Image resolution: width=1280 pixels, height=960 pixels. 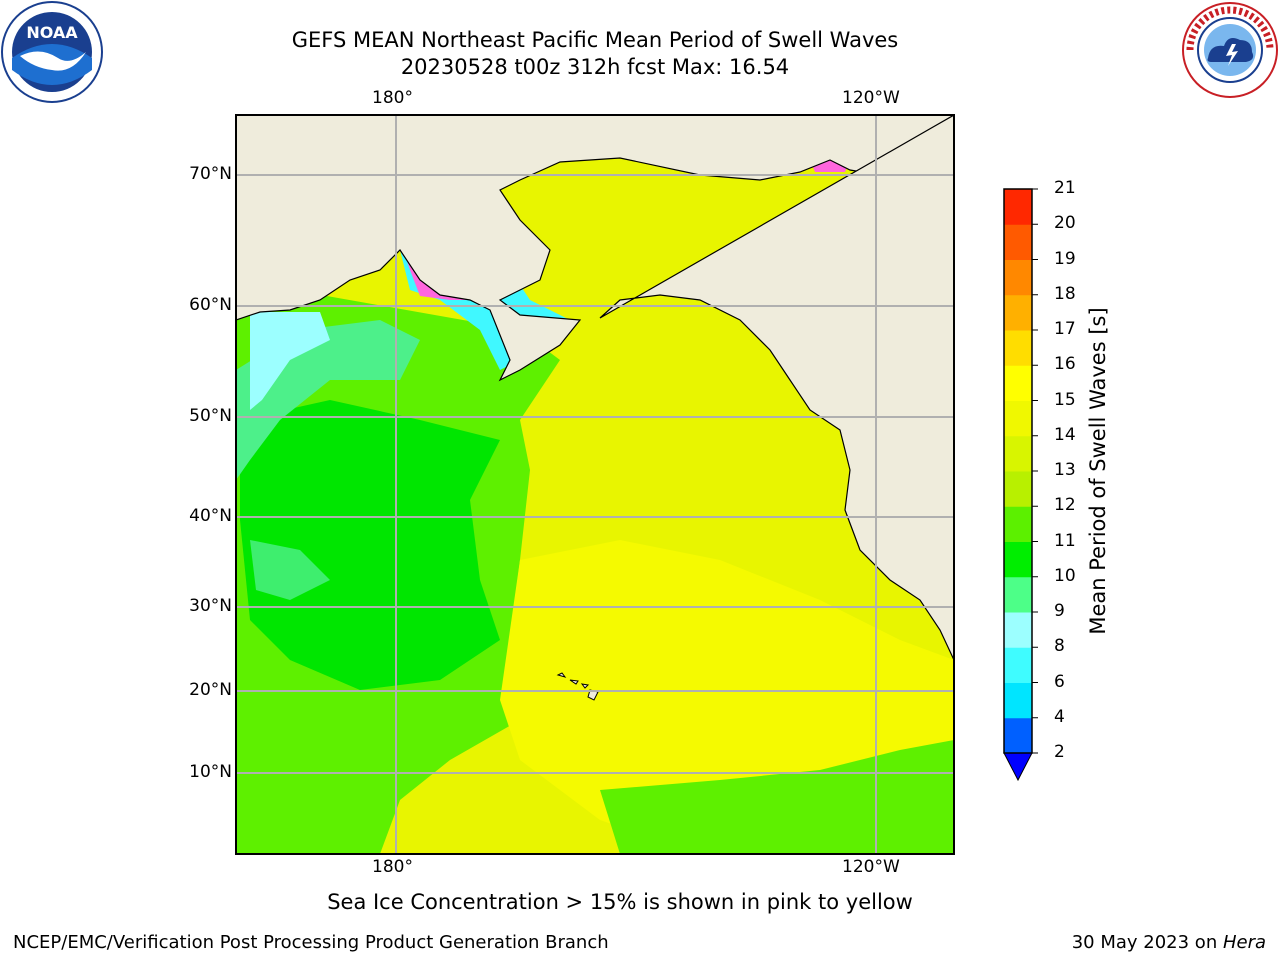 I want to click on colorbar-tick-label: 11, so click(x=1065, y=540).